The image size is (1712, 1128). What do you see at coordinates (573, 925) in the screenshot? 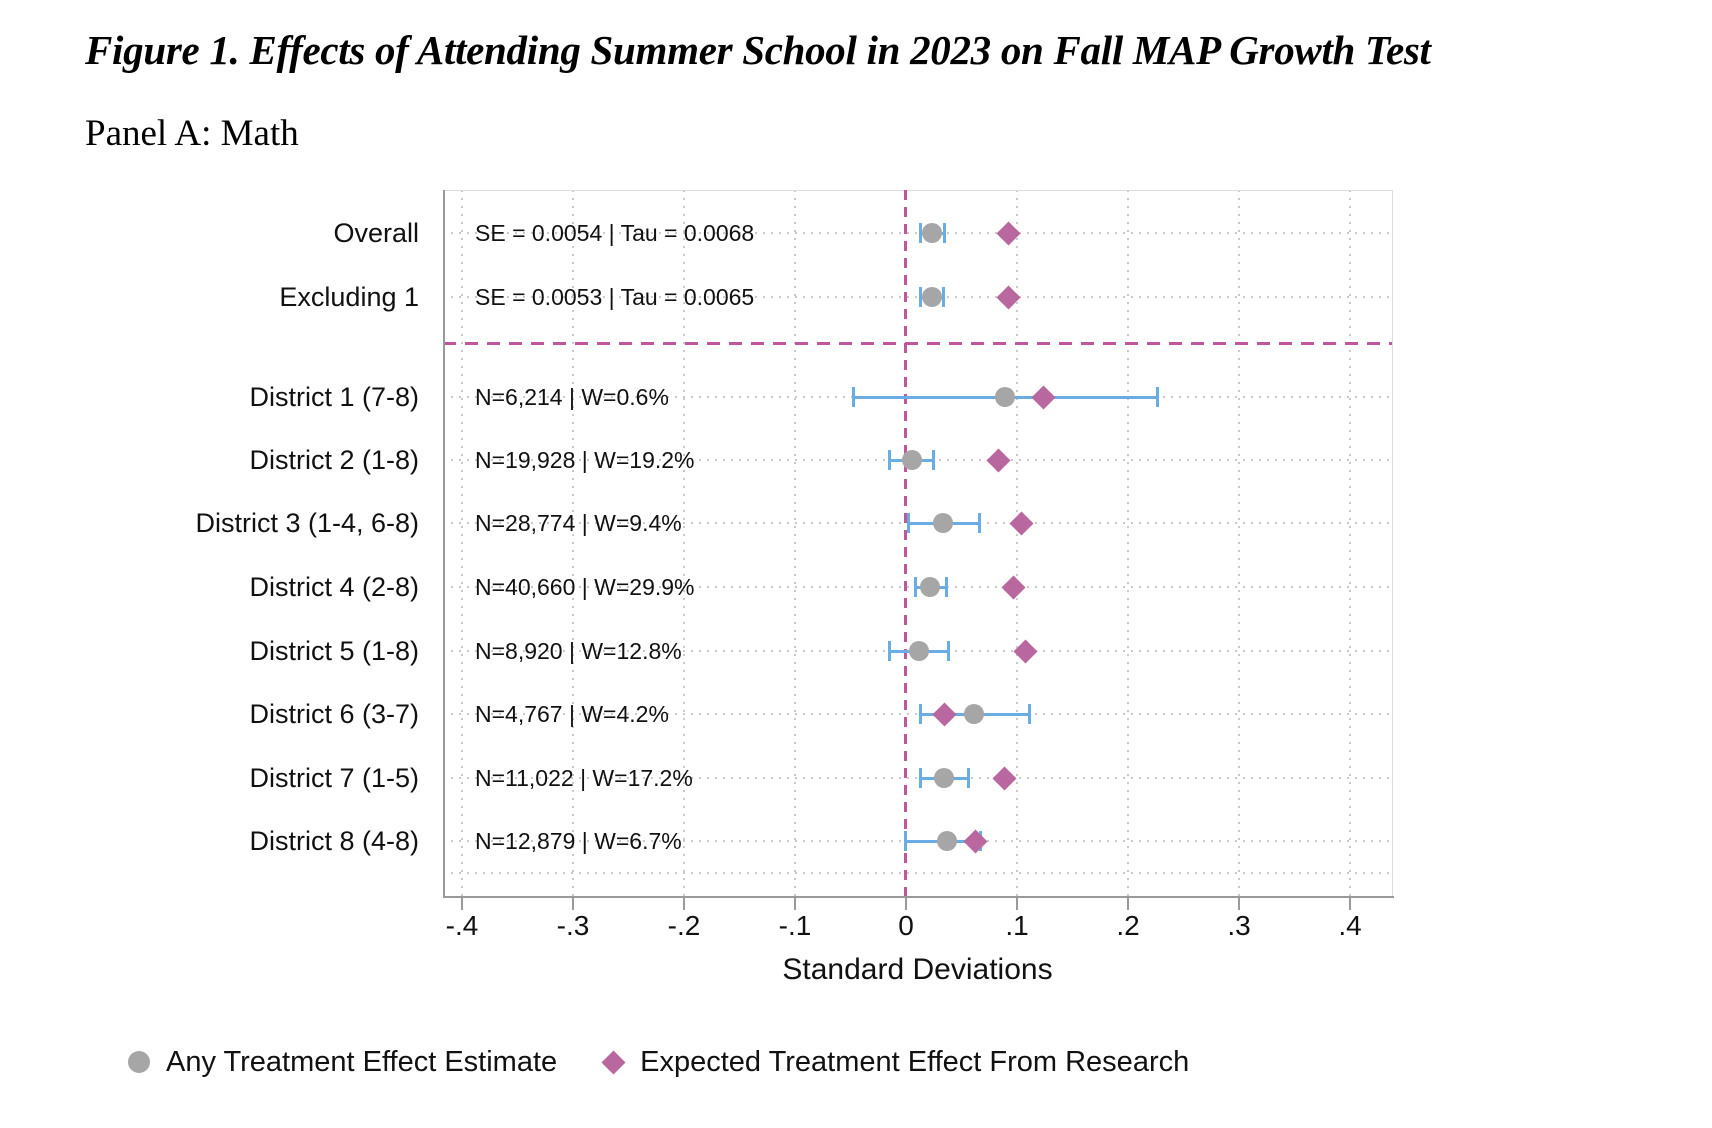
I see `x-tick-label: -.3` at bounding box center [573, 925].